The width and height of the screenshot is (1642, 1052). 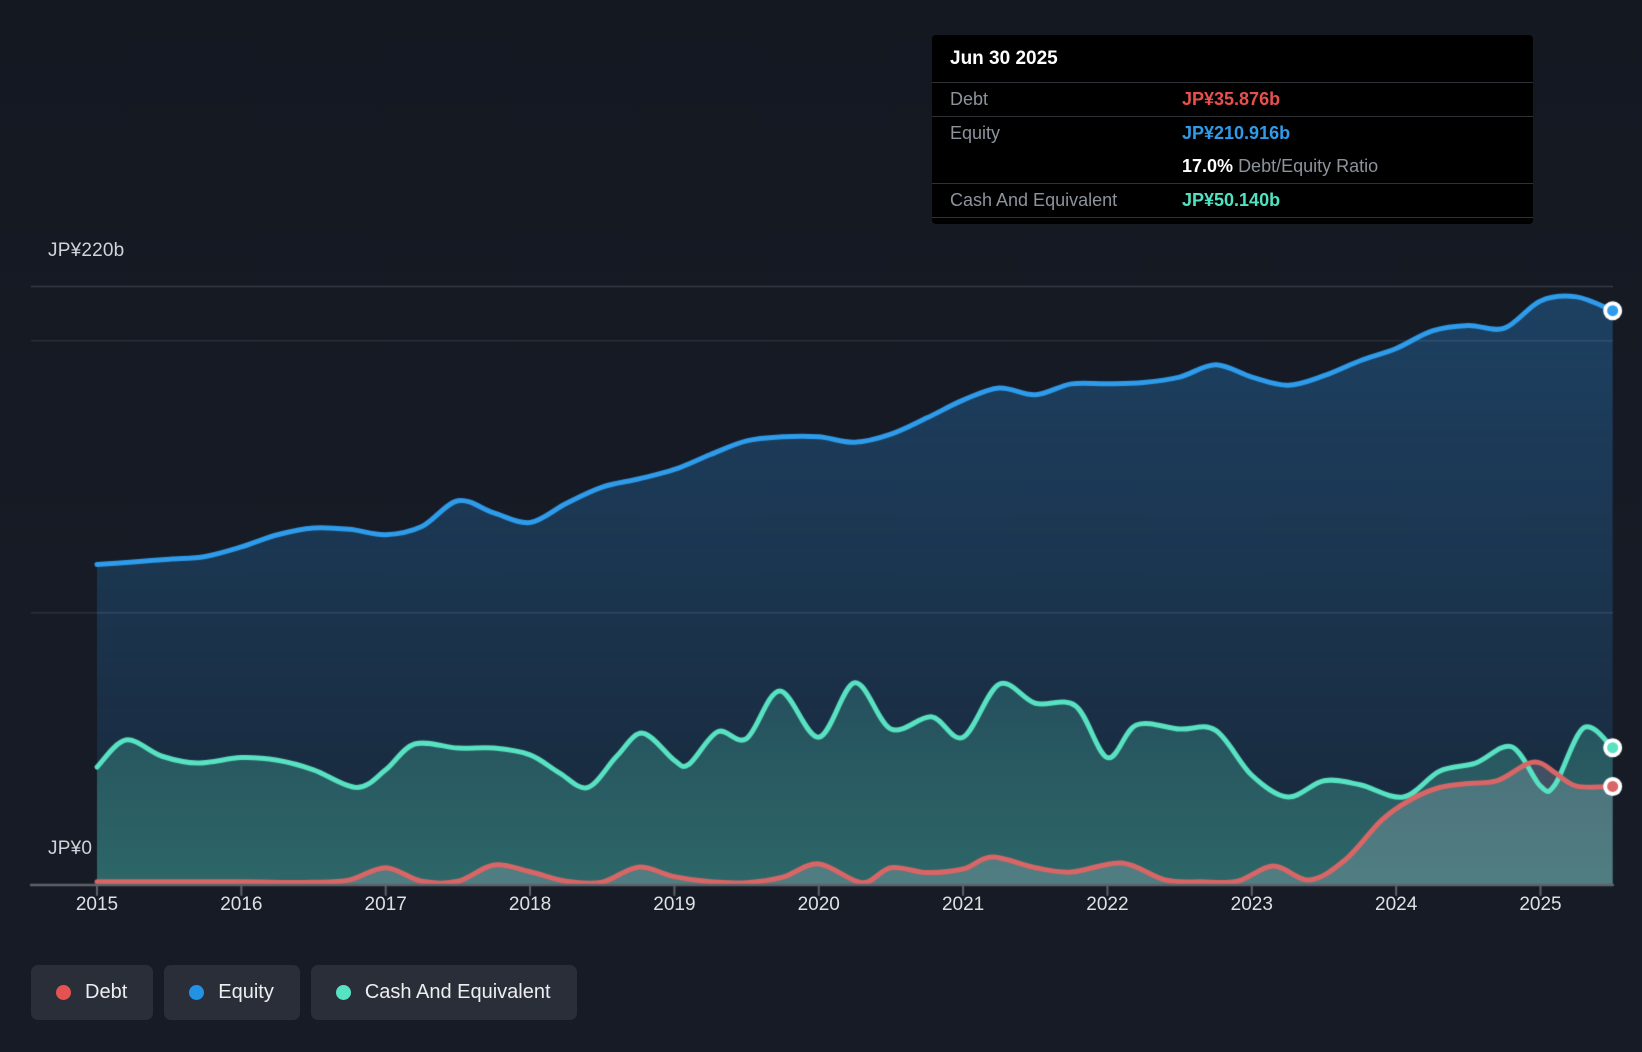 What do you see at coordinates (70, 848) in the screenshot?
I see `y-axis-zero-label: JP¥0` at bounding box center [70, 848].